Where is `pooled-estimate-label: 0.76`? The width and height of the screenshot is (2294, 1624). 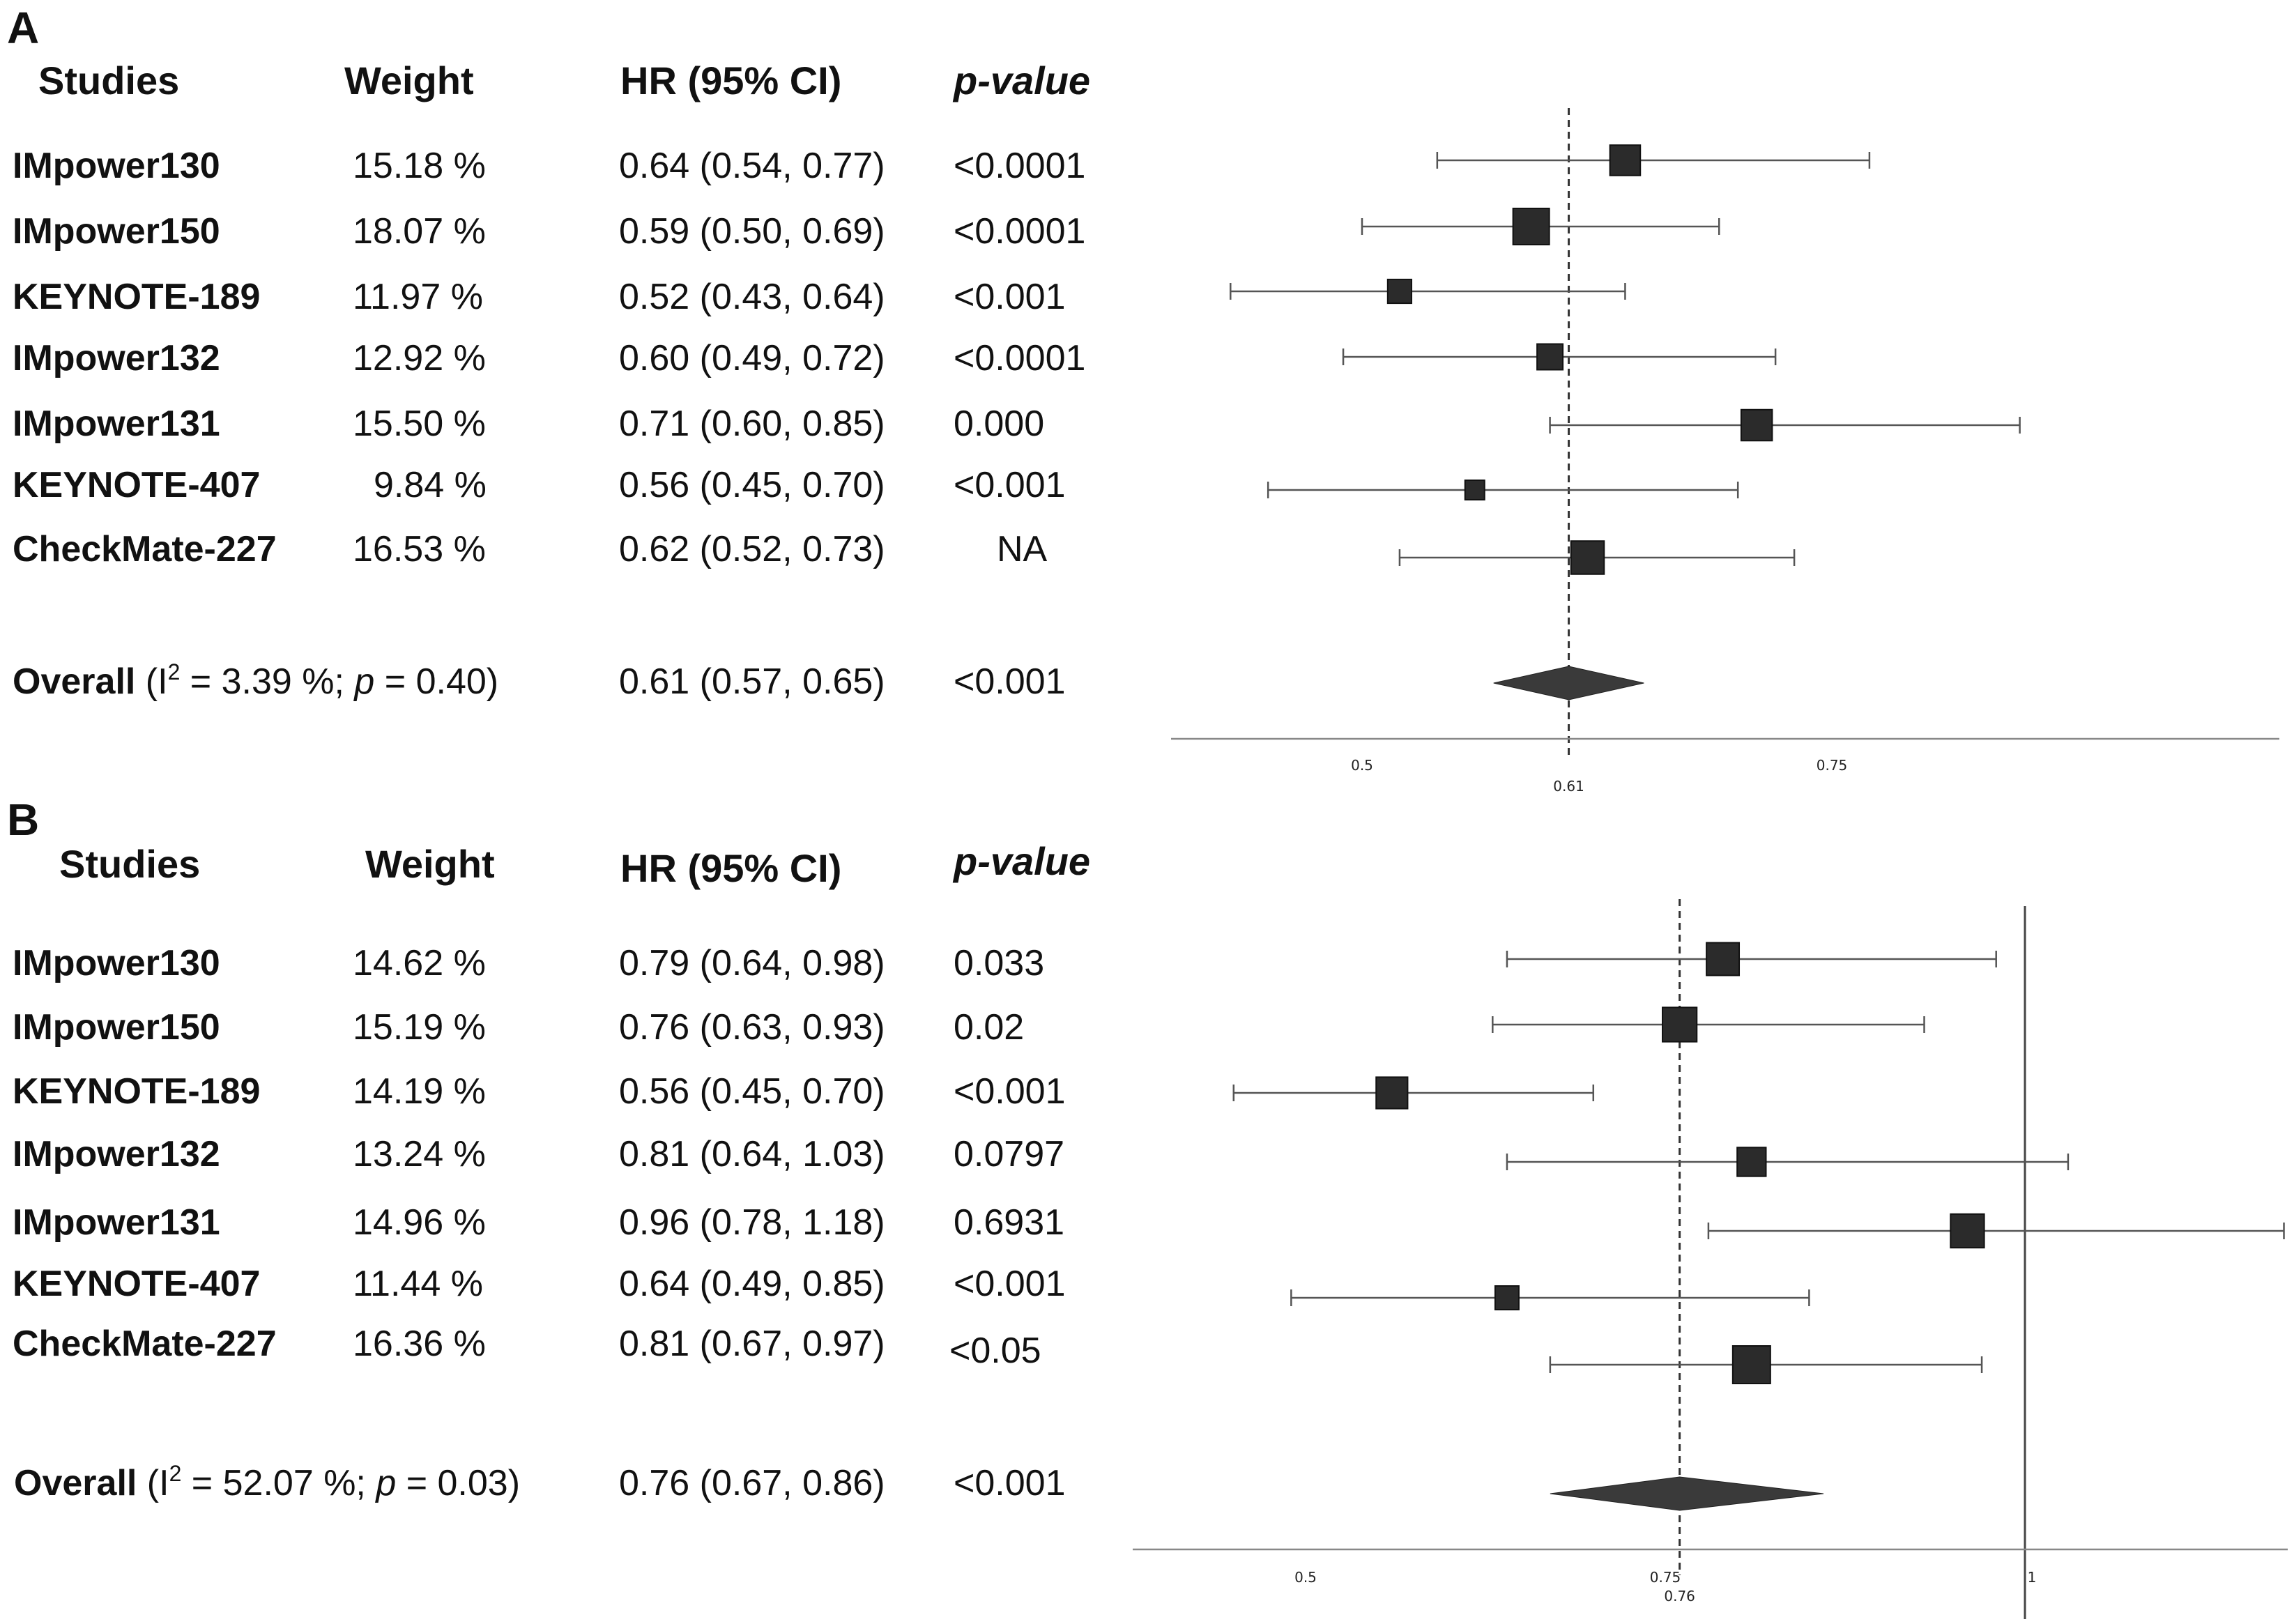 pooled-estimate-label: 0.76 is located at coordinates (1679, 1596).